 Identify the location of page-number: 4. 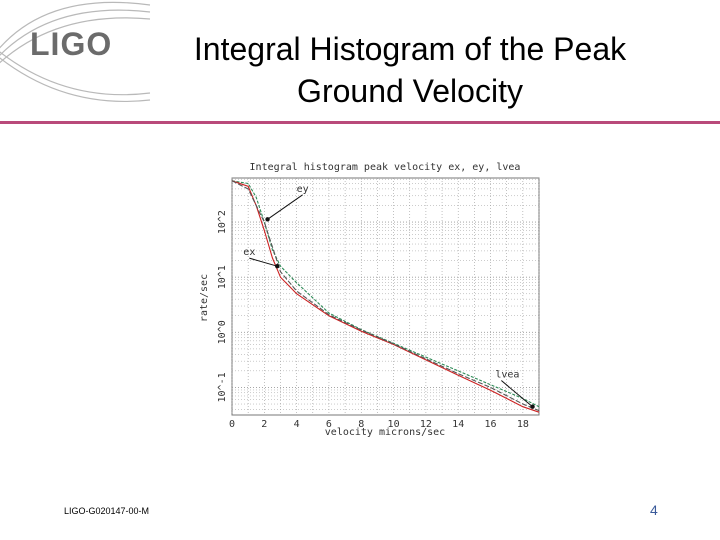
(654, 510).